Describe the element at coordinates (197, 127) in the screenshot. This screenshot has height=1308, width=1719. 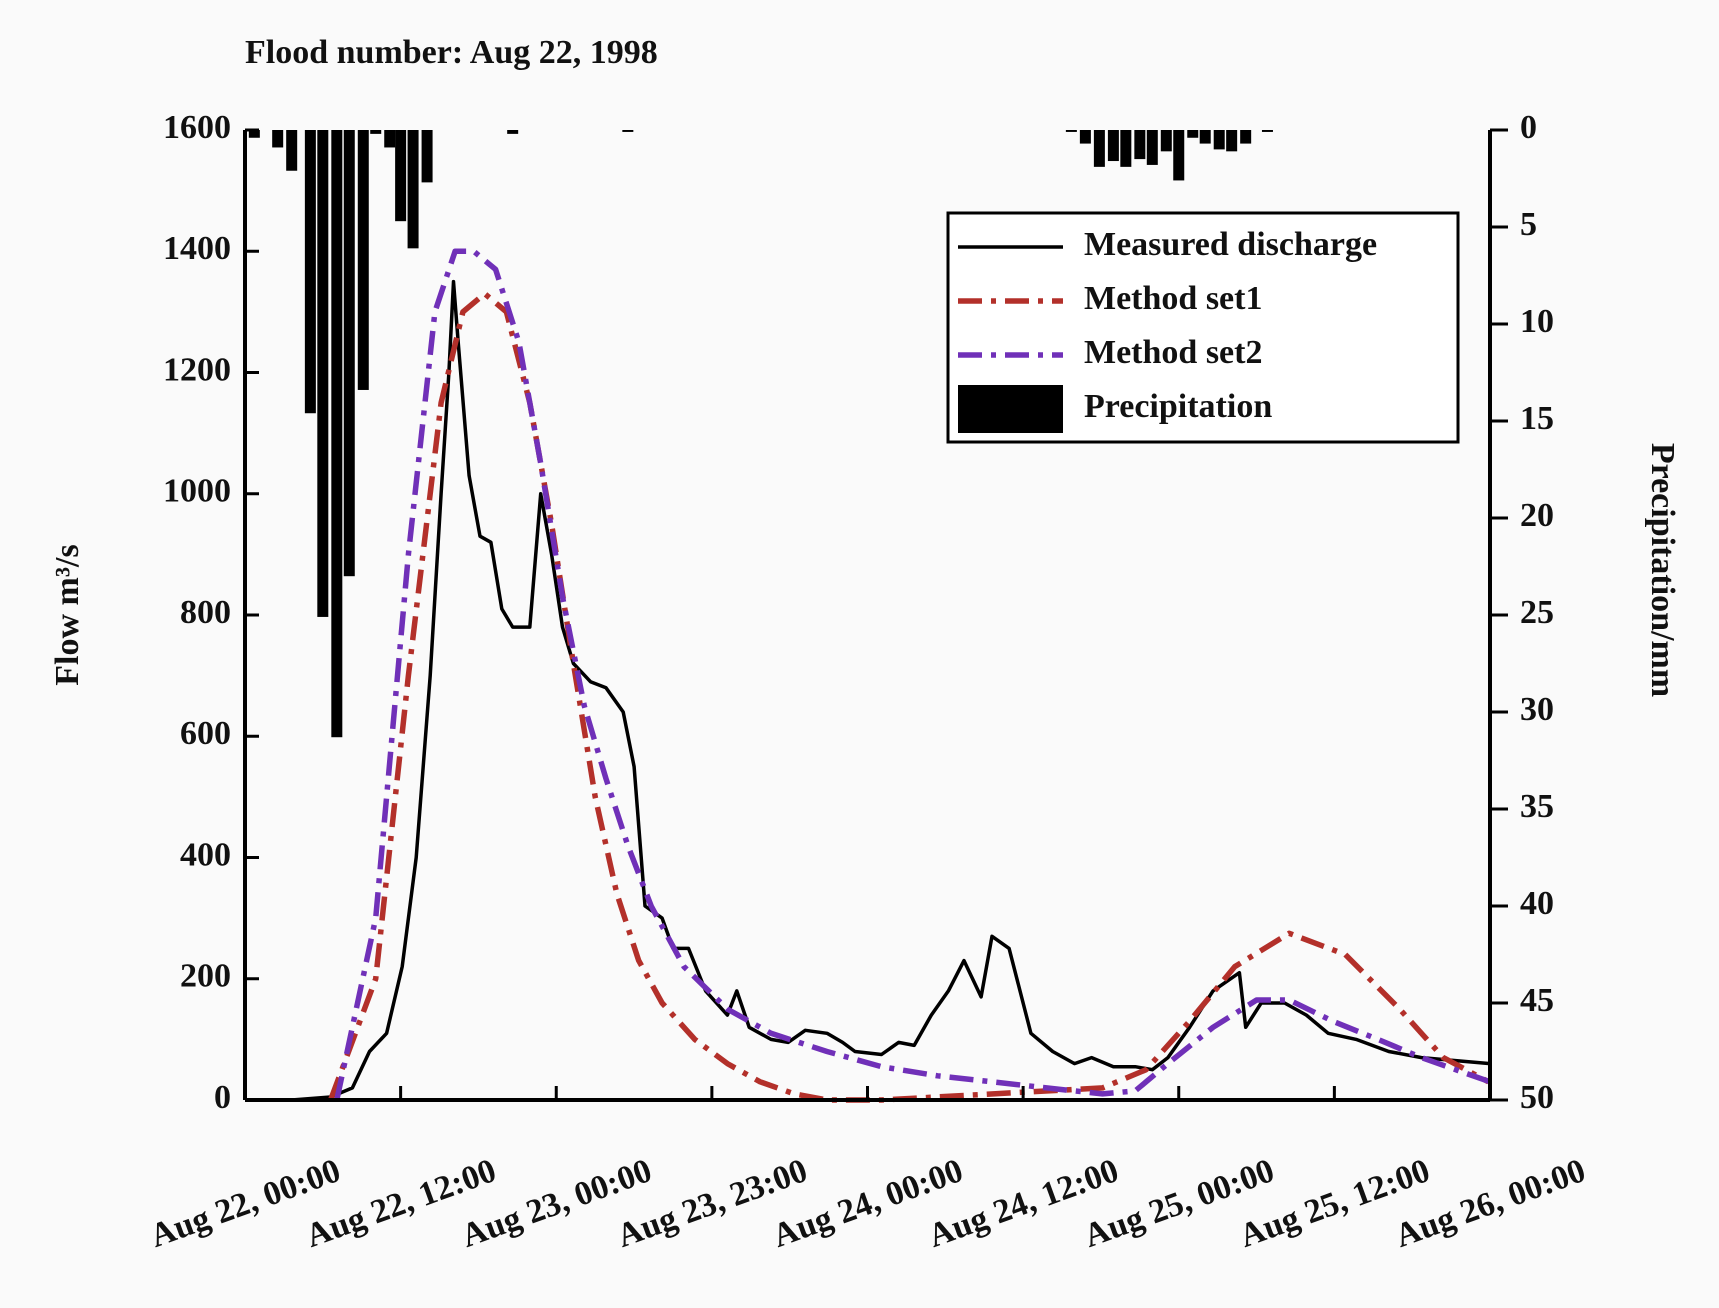
I see `y-tick-label: 1600` at that location.